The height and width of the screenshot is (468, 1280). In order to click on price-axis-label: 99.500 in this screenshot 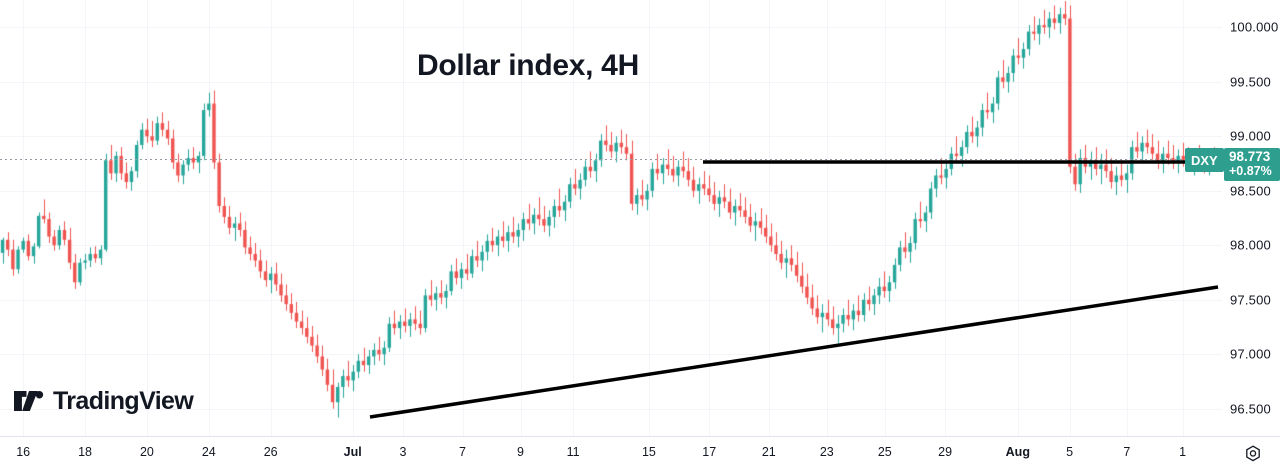, I will do `click(1250, 82)`.